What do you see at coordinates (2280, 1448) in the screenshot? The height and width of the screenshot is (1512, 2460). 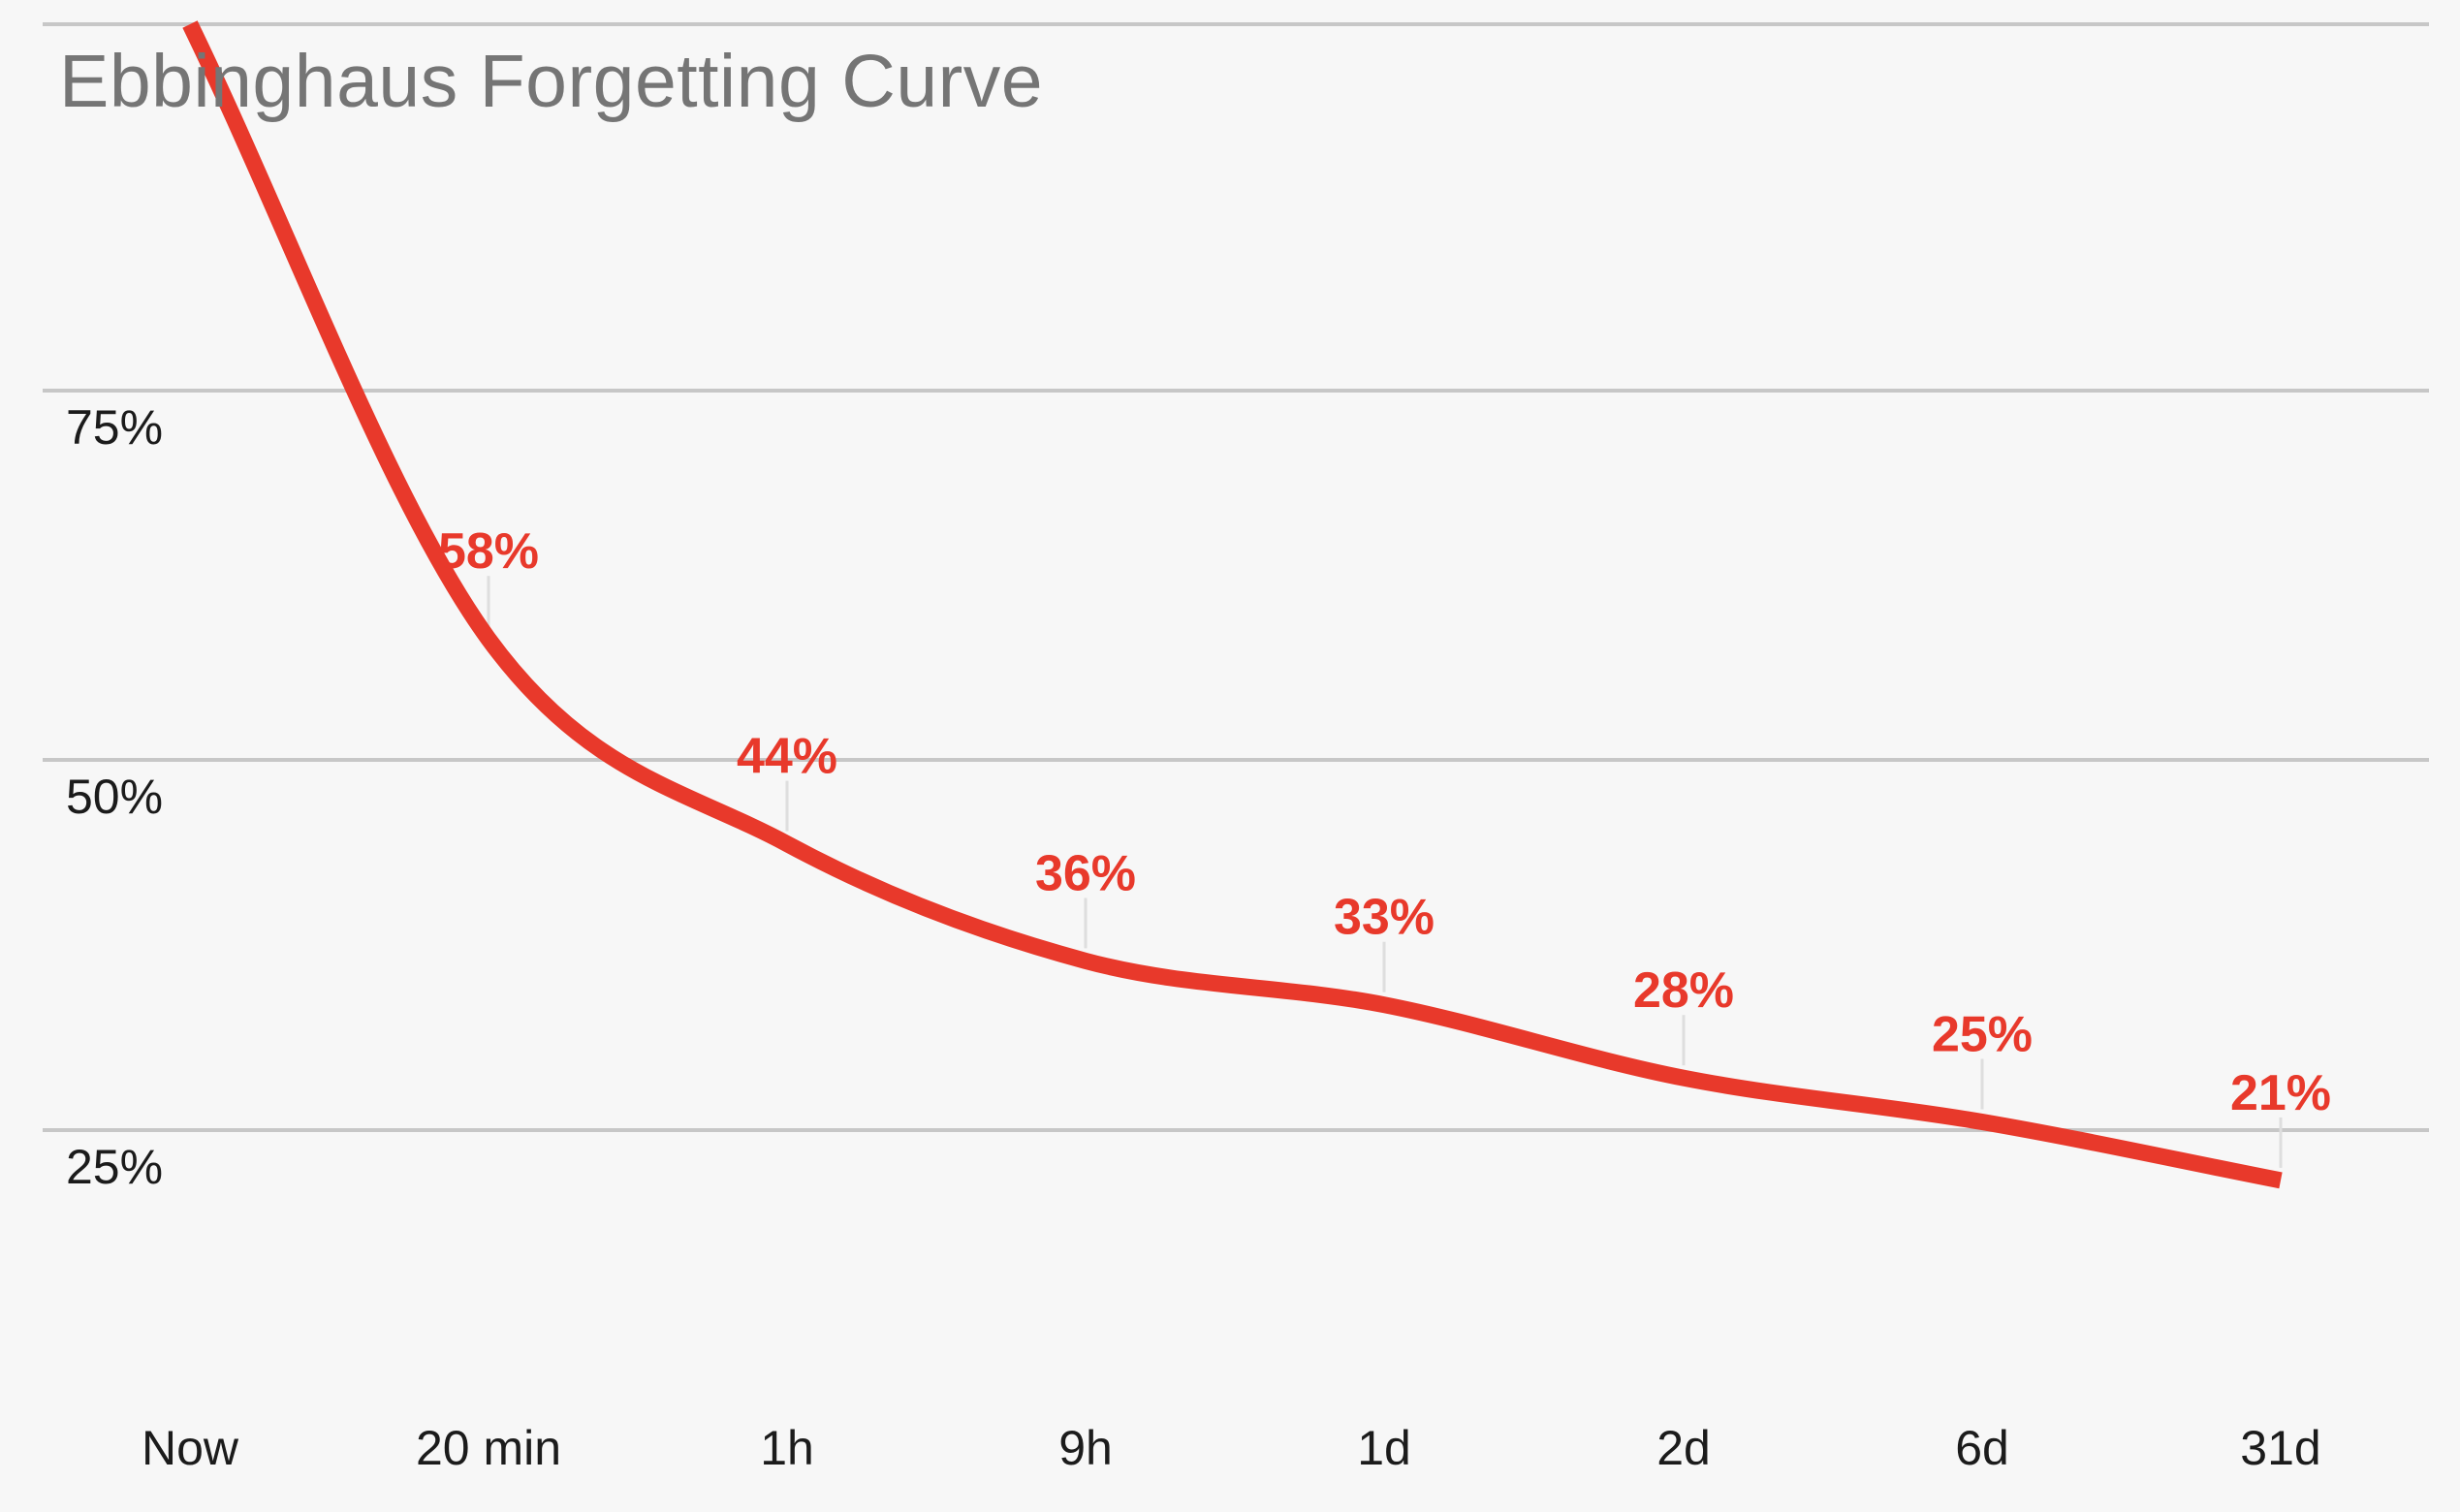 I see `x-axis-label-7: 31d` at bounding box center [2280, 1448].